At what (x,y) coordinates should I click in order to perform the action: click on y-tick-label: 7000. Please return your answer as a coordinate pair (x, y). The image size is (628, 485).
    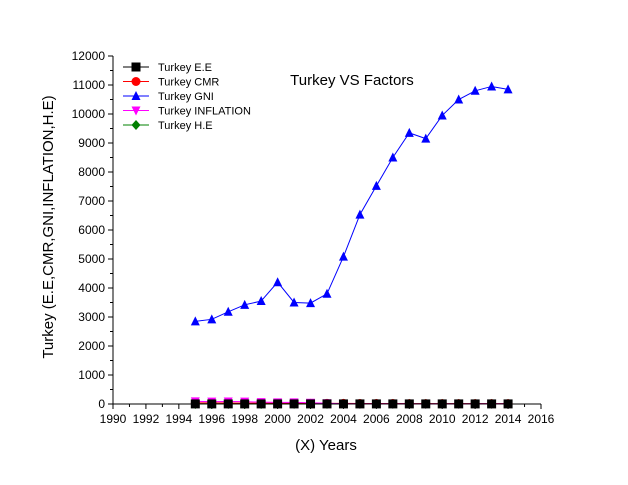
    Looking at the image, I should click on (91, 201).